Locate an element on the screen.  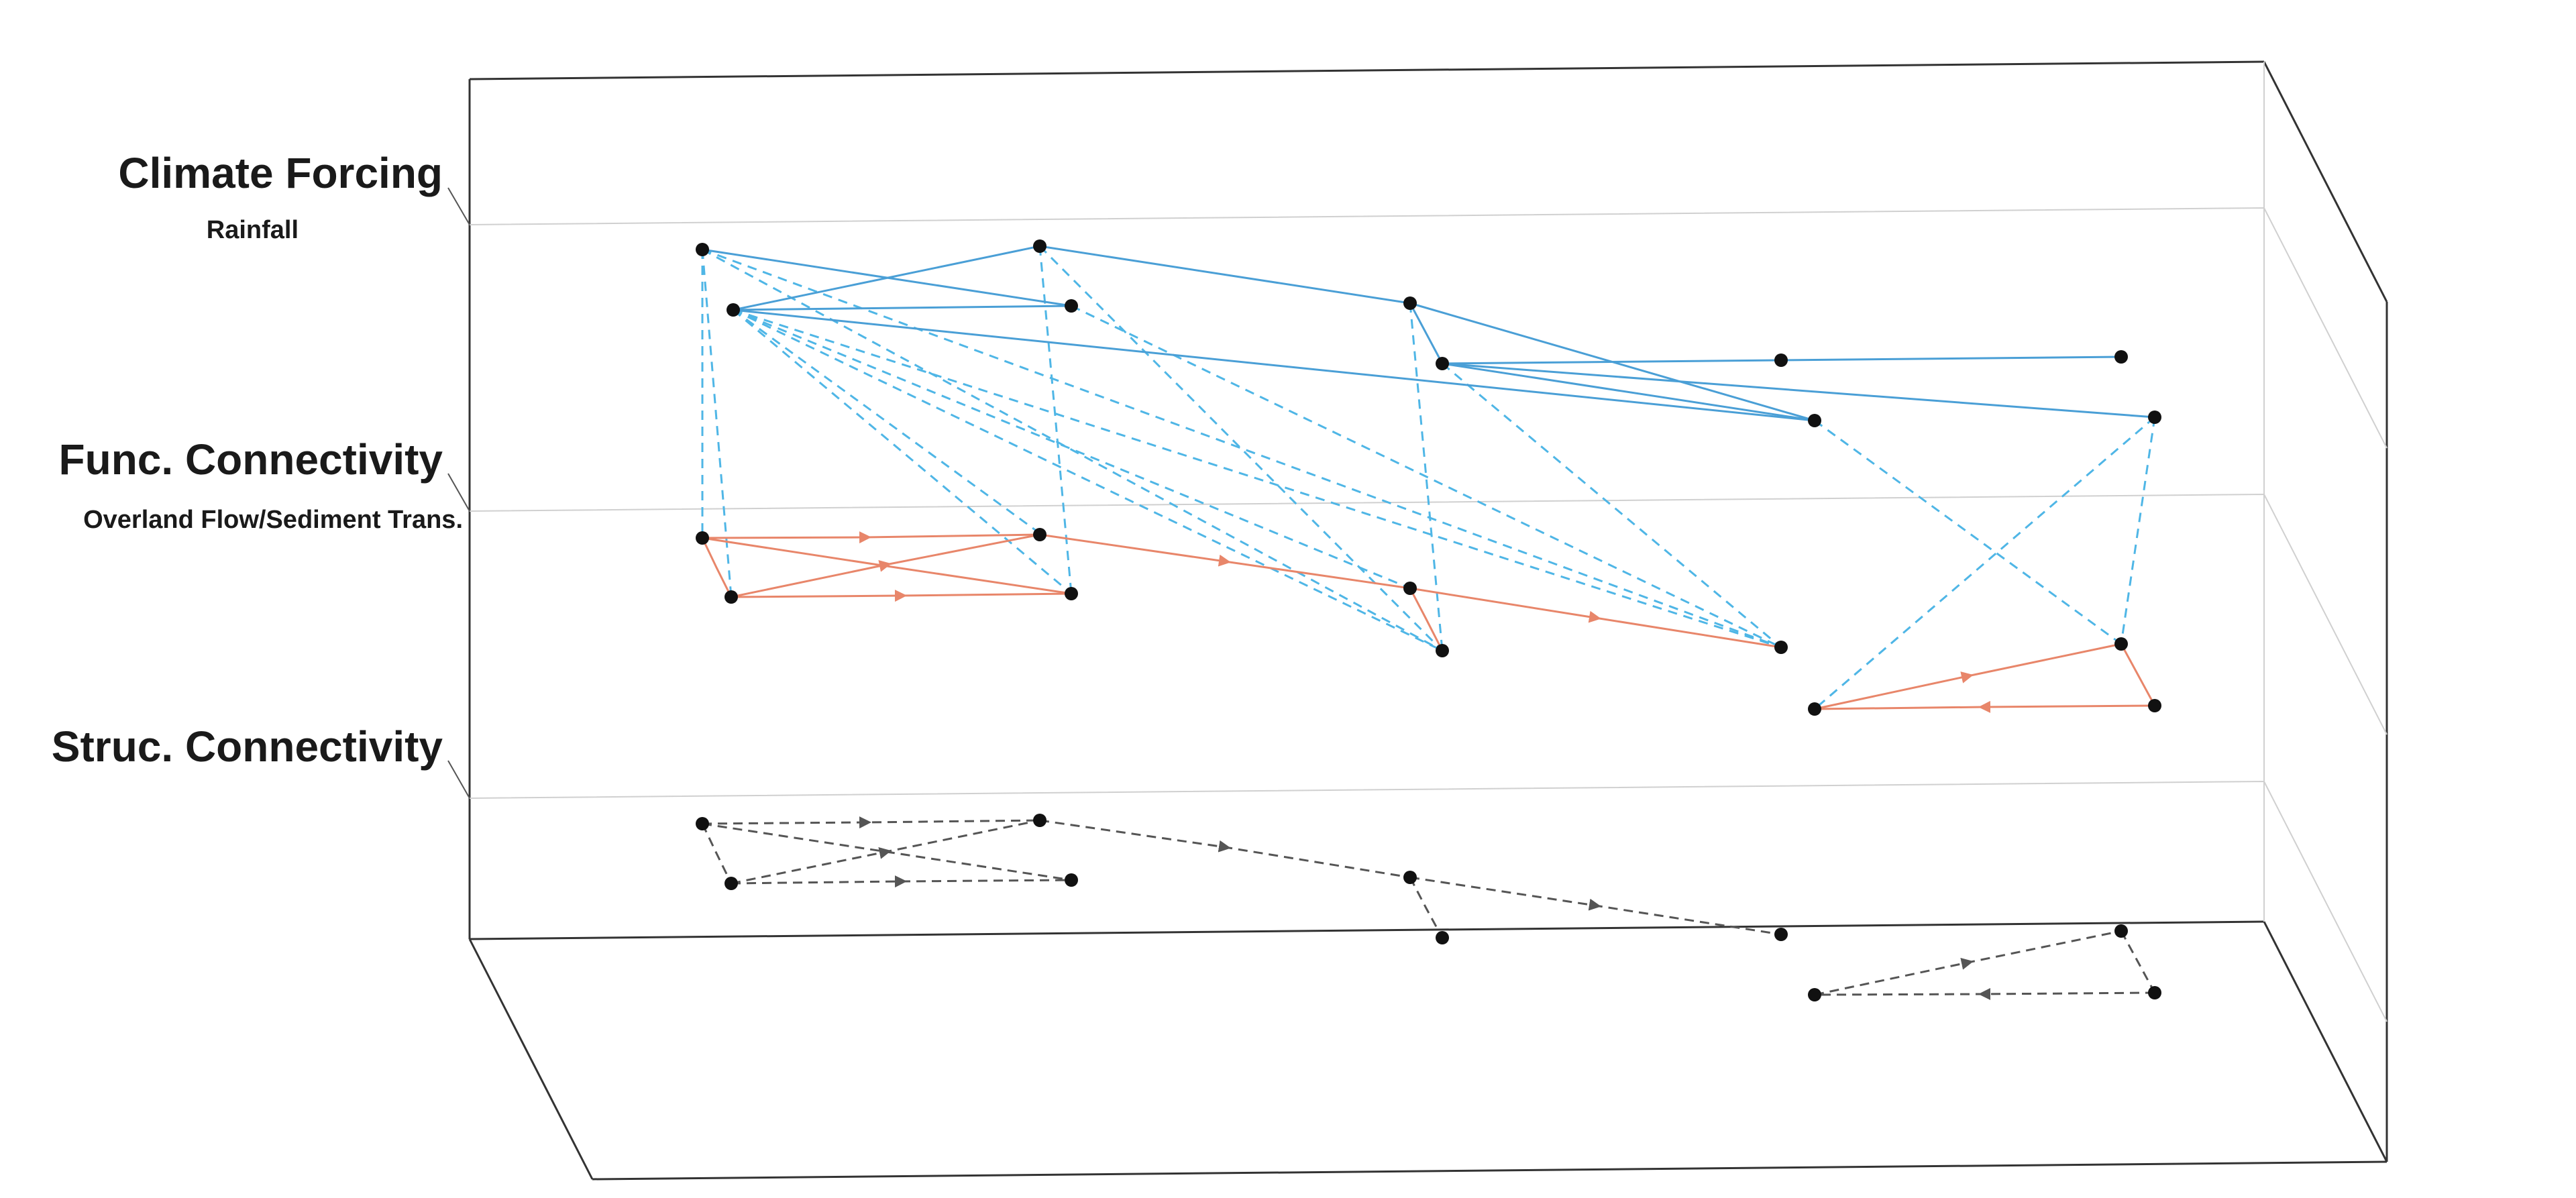
functional-layer-title: Func. Connectivity is located at coordinates (251, 460).